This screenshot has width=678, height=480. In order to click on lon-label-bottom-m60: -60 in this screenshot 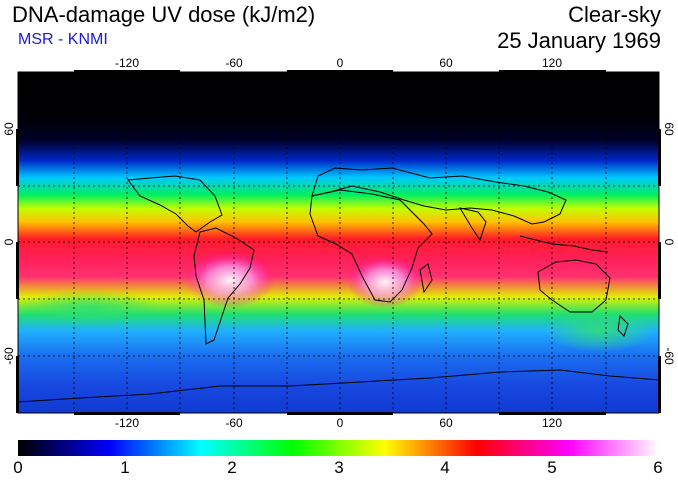, I will do `click(234, 423)`.